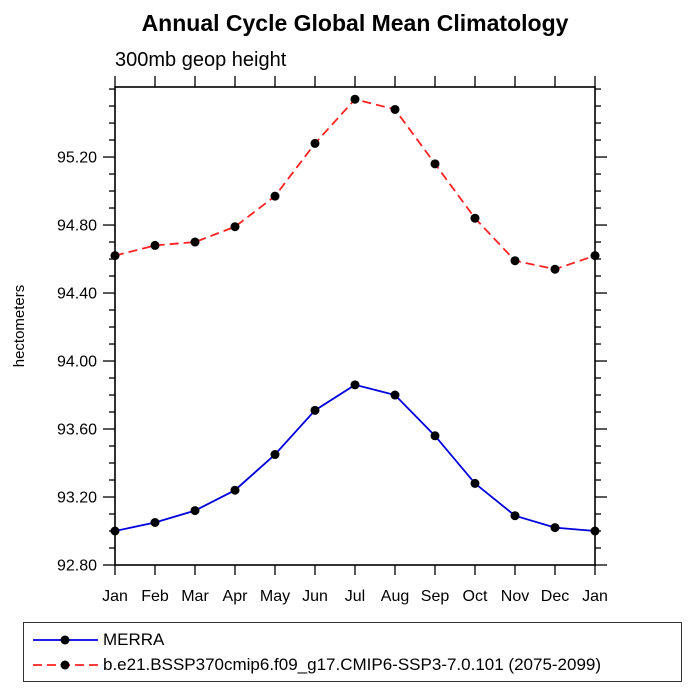 Image resolution: width=700 pixels, height=700 pixels. What do you see at coordinates (435, 596) in the screenshot?
I see `x-tick-label: Sep` at bounding box center [435, 596].